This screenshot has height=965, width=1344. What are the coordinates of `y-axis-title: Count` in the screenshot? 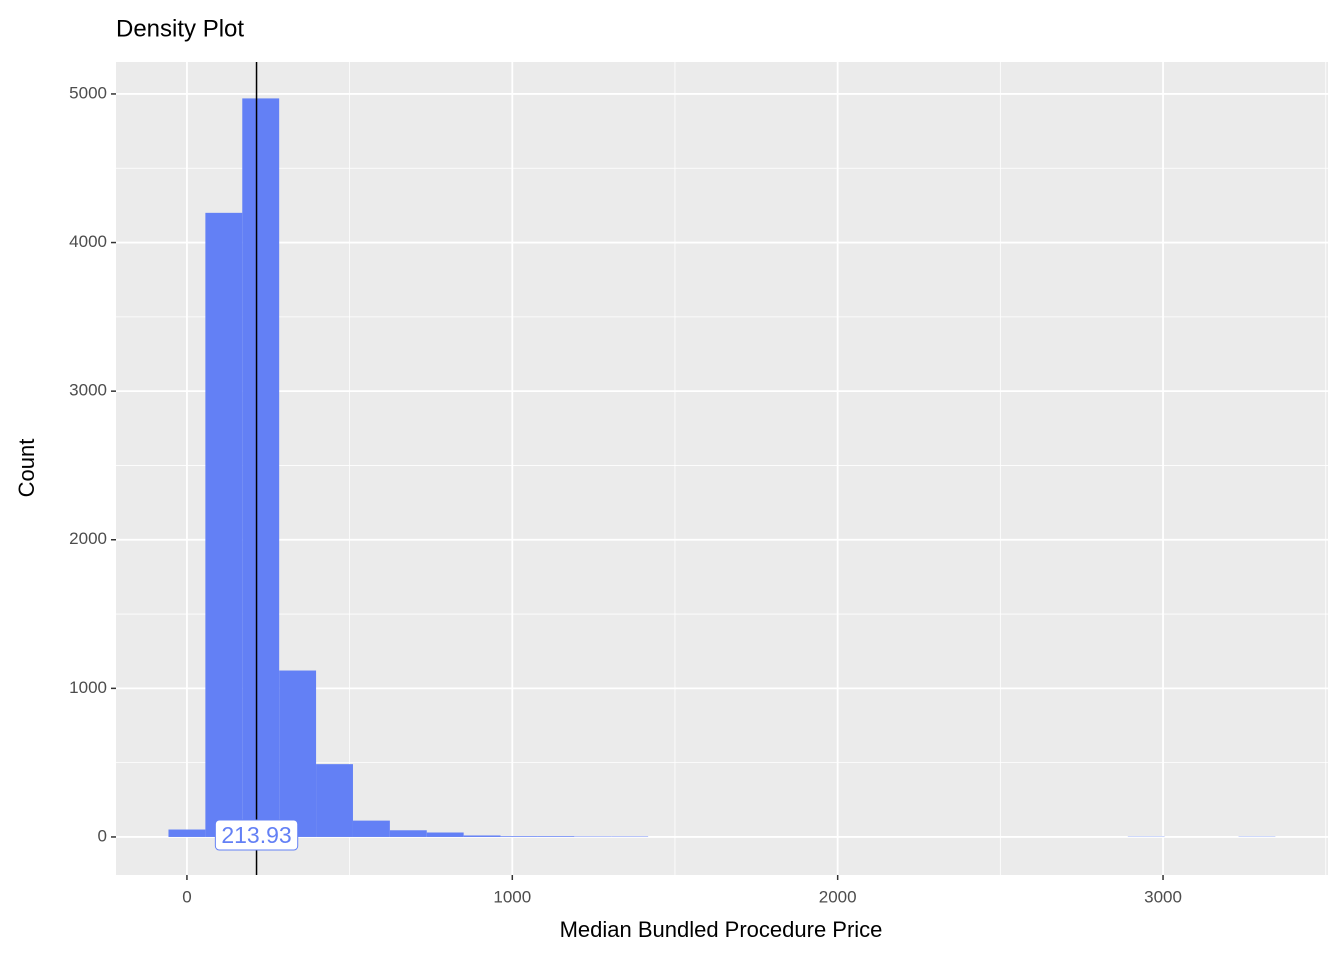 It's located at (26, 468).